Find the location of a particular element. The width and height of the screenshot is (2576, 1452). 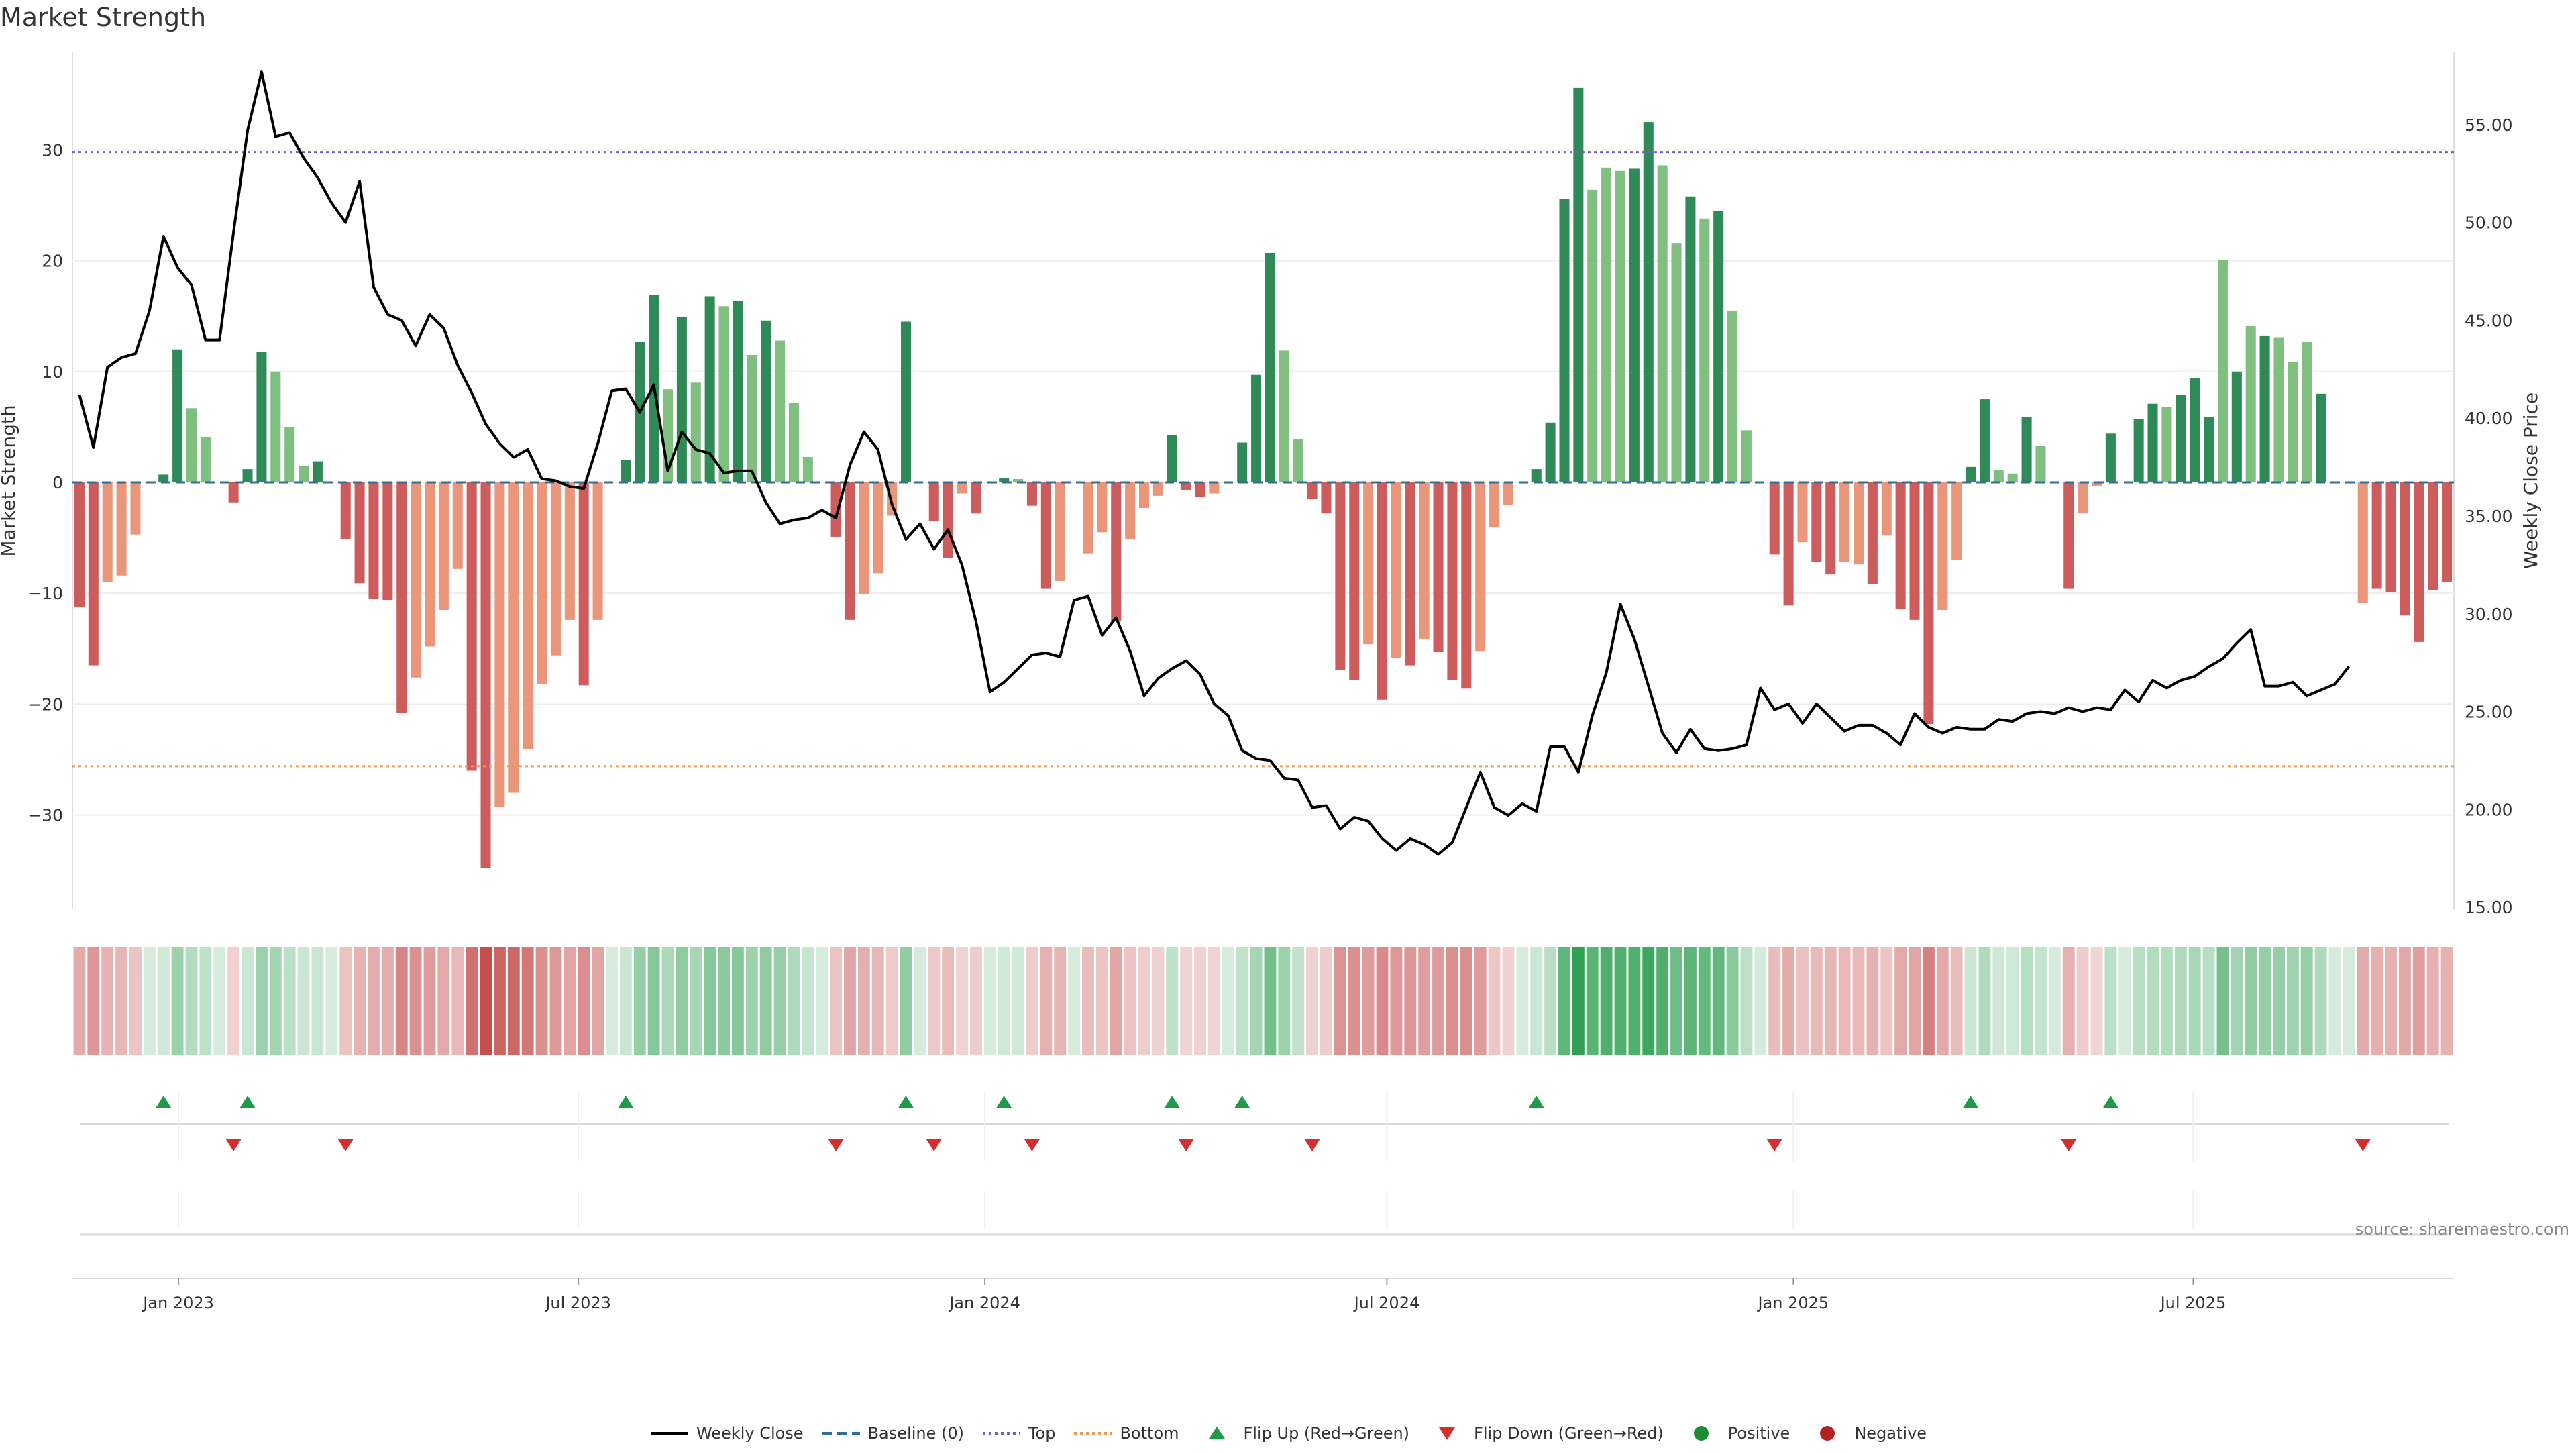

y2-tick-label: 25.00 is located at coordinates (2489, 712).